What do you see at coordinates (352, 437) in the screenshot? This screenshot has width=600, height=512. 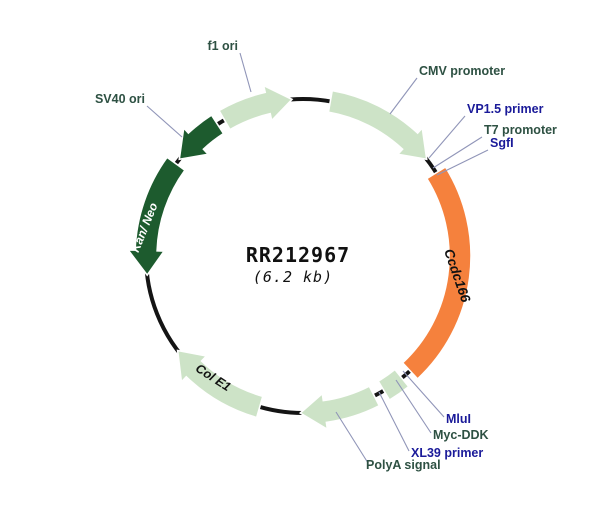 I see `leader-line-polya-signal` at bounding box center [352, 437].